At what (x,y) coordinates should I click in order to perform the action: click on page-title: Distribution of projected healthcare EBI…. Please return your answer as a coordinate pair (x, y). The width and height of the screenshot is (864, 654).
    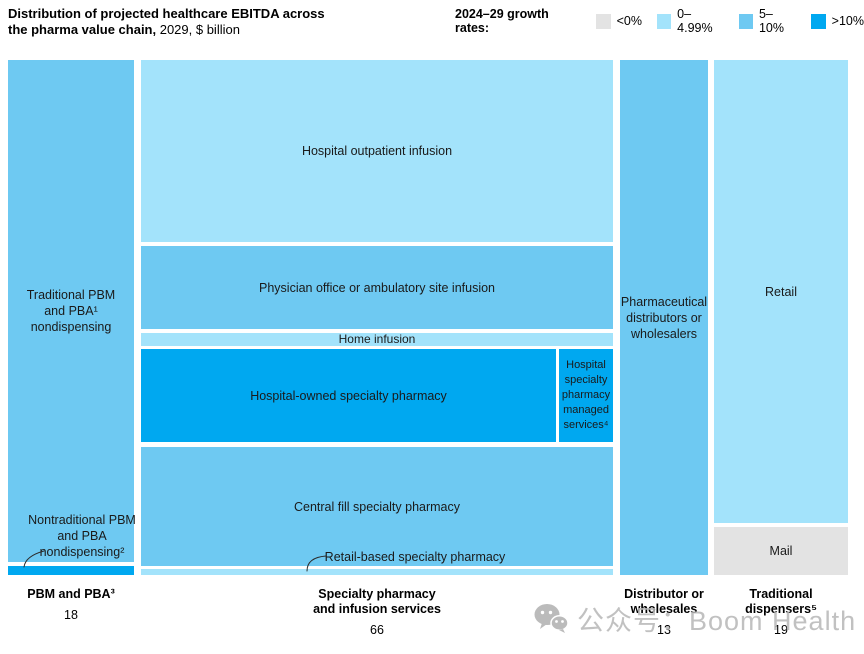
    Looking at the image, I should click on (166, 22).